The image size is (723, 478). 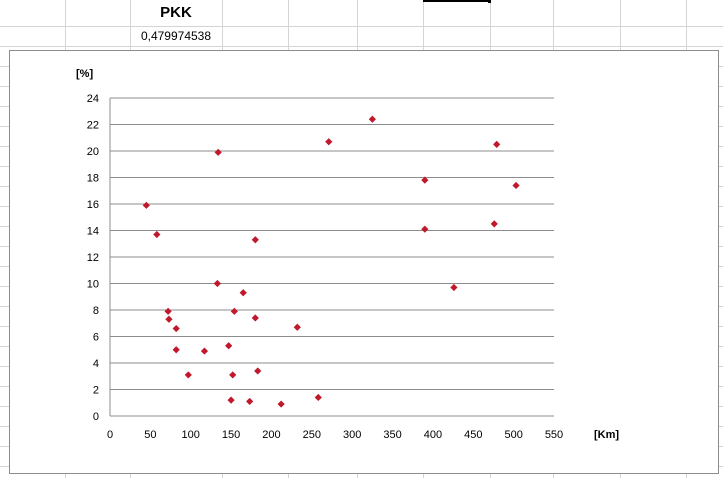 What do you see at coordinates (96, 311) in the screenshot?
I see `y-tick-label: 8` at bounding box center [96, 311].